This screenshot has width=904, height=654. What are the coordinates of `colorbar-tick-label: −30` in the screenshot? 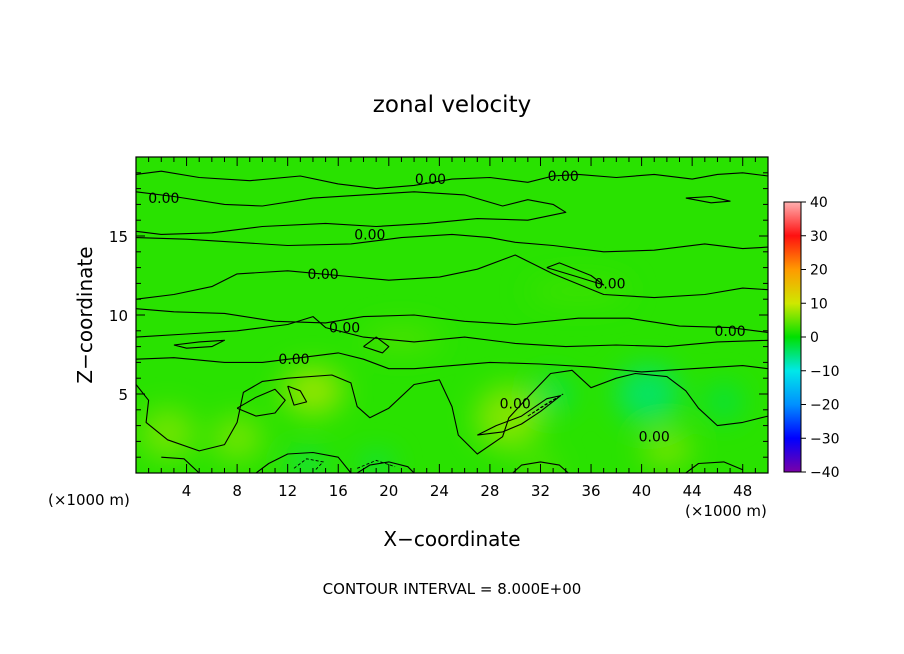 It's located at (825, 439).